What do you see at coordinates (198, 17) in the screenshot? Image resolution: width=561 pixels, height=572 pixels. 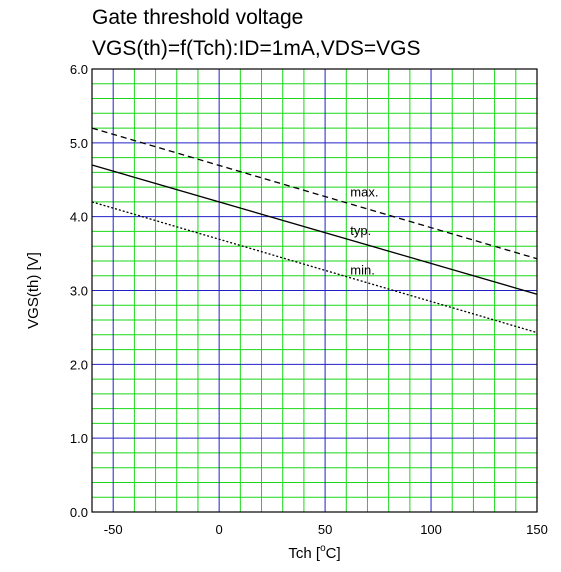 I see `chart-title: Gate threshold voltage` at bounding box center [198, 17].